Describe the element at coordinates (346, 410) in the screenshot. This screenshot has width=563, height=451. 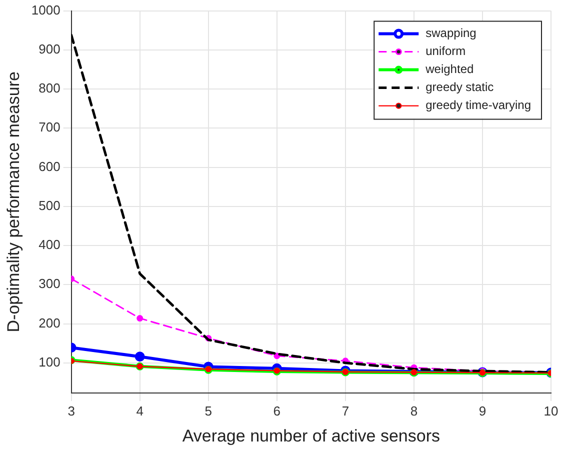
I see `x-tick-label: 7` at that location.